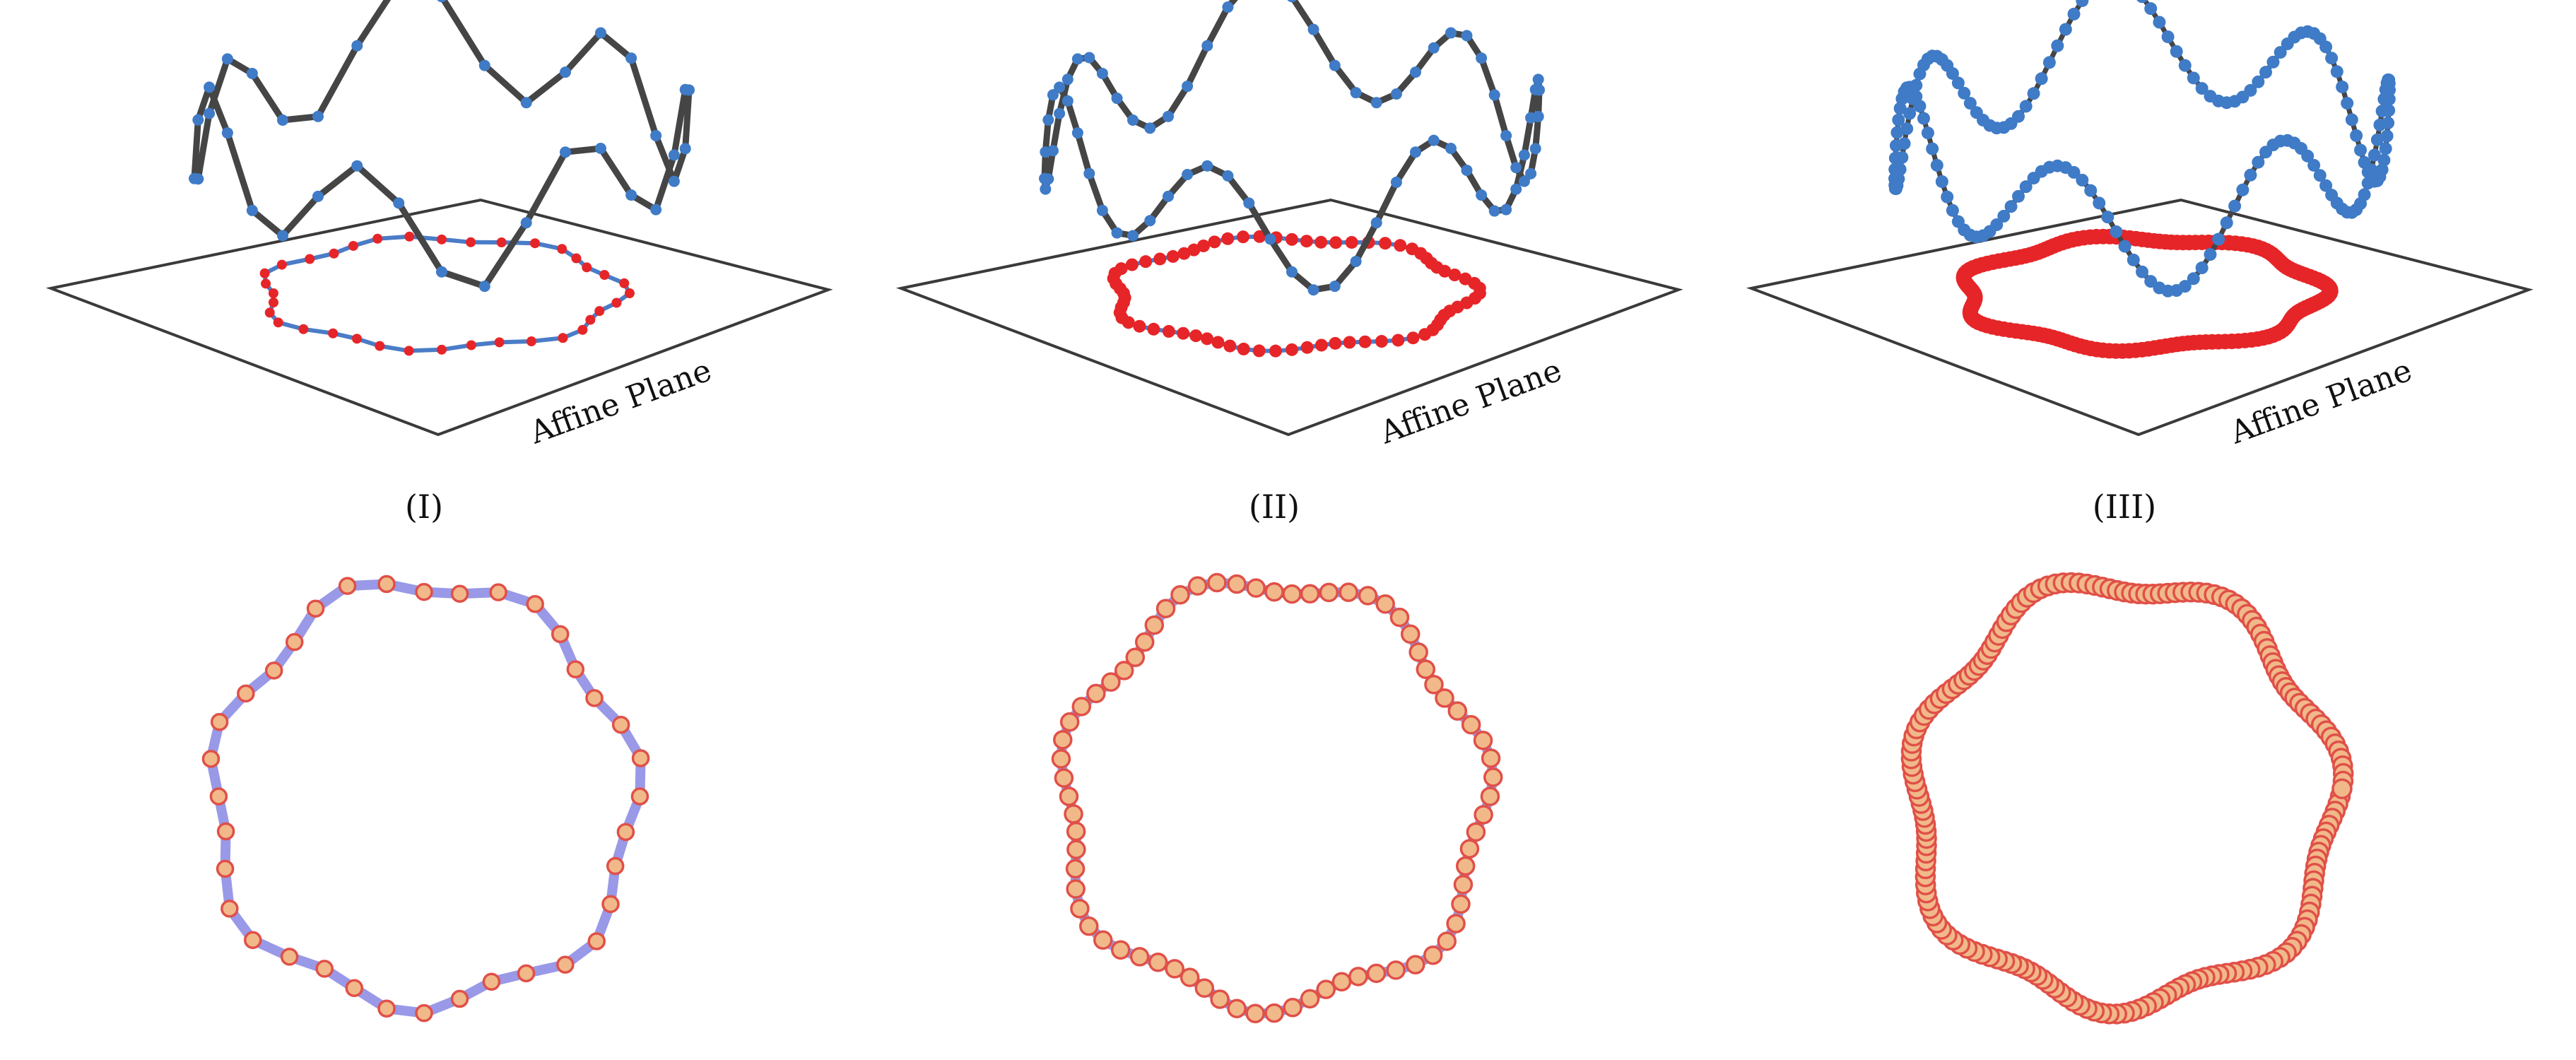  What do you see at coordinates (2124, 507) in the screenshot?
I see `panel-label: (III)` at bounding box center [2124, 507].